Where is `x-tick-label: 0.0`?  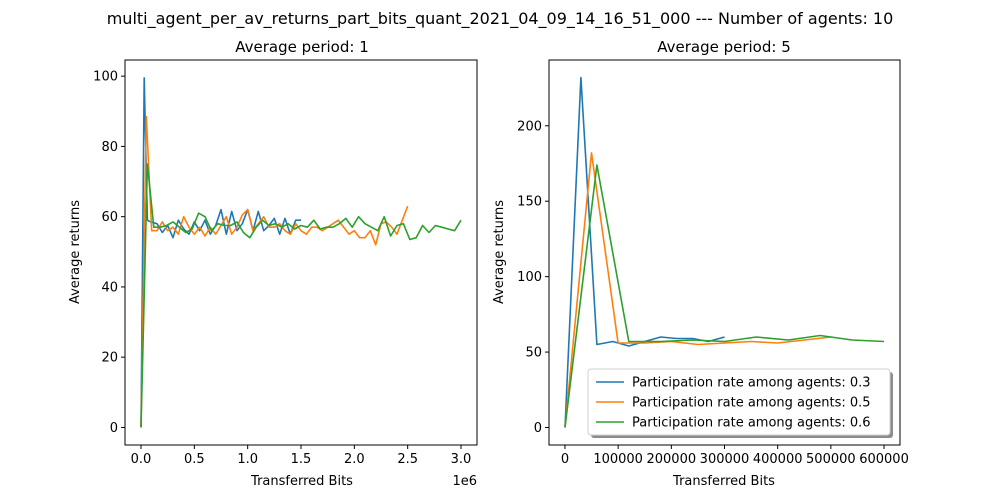 x-tick-label: 0.0 is located at coordinates (141, 459).